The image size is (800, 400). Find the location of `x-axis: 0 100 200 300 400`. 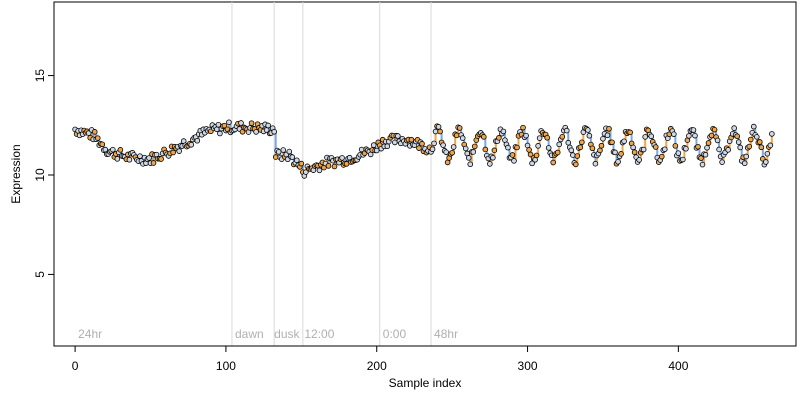

x-axis: 0 100 200 300 400 is located at coordinates (380, 359).